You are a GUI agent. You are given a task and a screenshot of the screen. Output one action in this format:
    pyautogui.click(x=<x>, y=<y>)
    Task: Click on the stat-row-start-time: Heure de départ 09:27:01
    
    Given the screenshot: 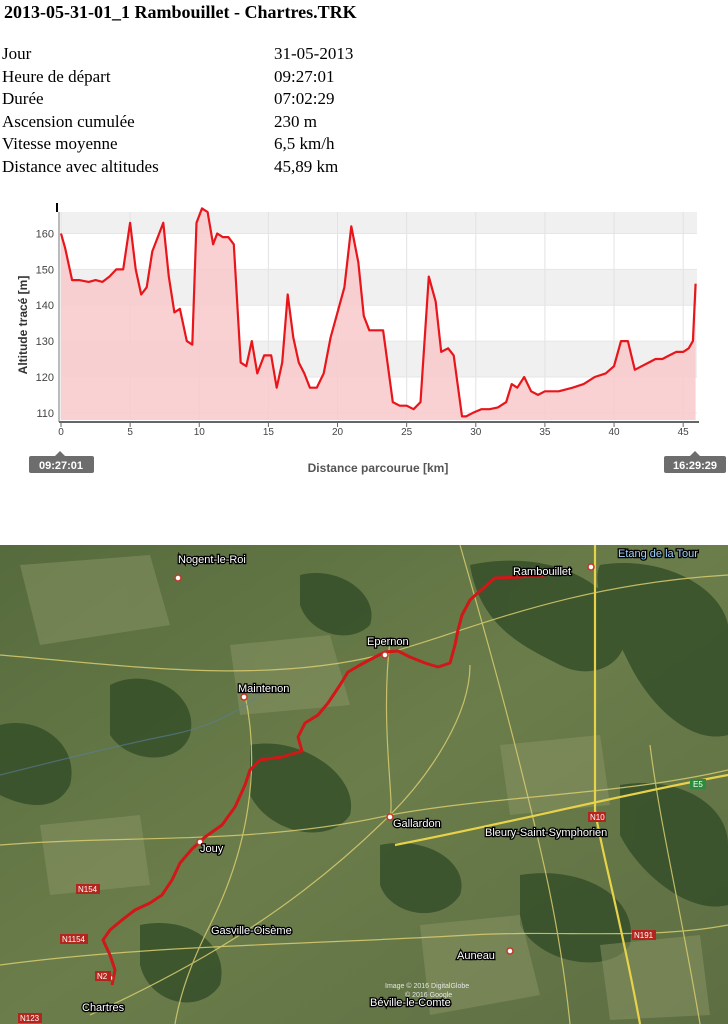 What is the action you would take?
    pyautogui.click(x=252, y=78)
    